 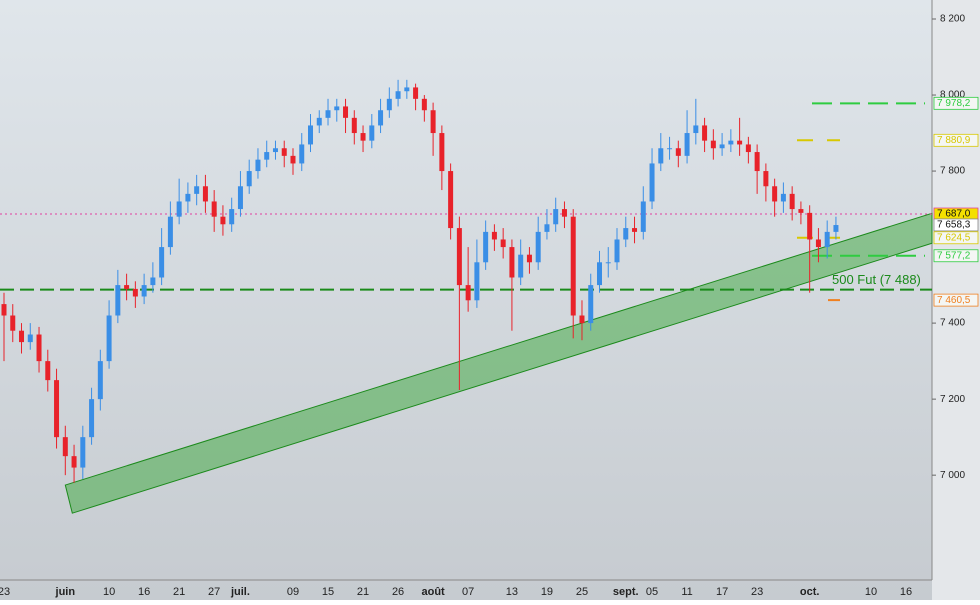 What do you see at coordinates (512, 592) in the screenshot?
I see `x-tick-label: 13` at bounding box center [512, 592].